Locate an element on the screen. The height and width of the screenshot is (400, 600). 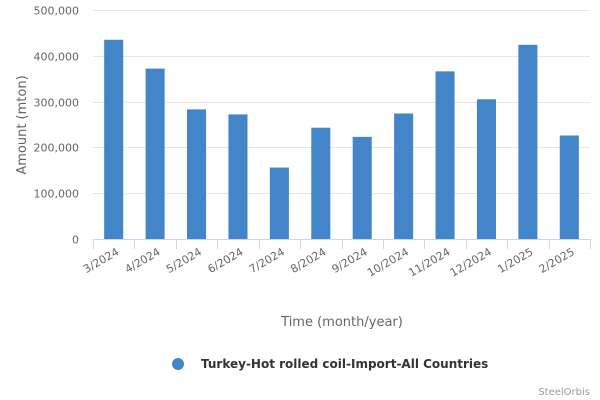
x-tick-label: 5/2024 is located at coordinates (184, 260).